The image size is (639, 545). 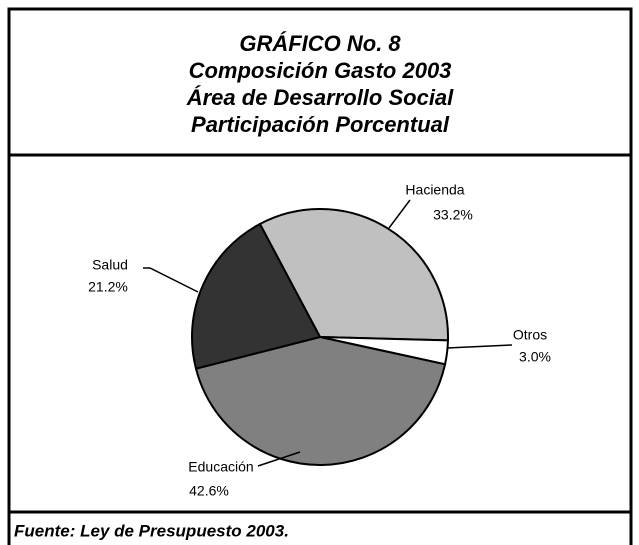 I want to click on slice-label: Hacienda, so click(x=434, y=190).